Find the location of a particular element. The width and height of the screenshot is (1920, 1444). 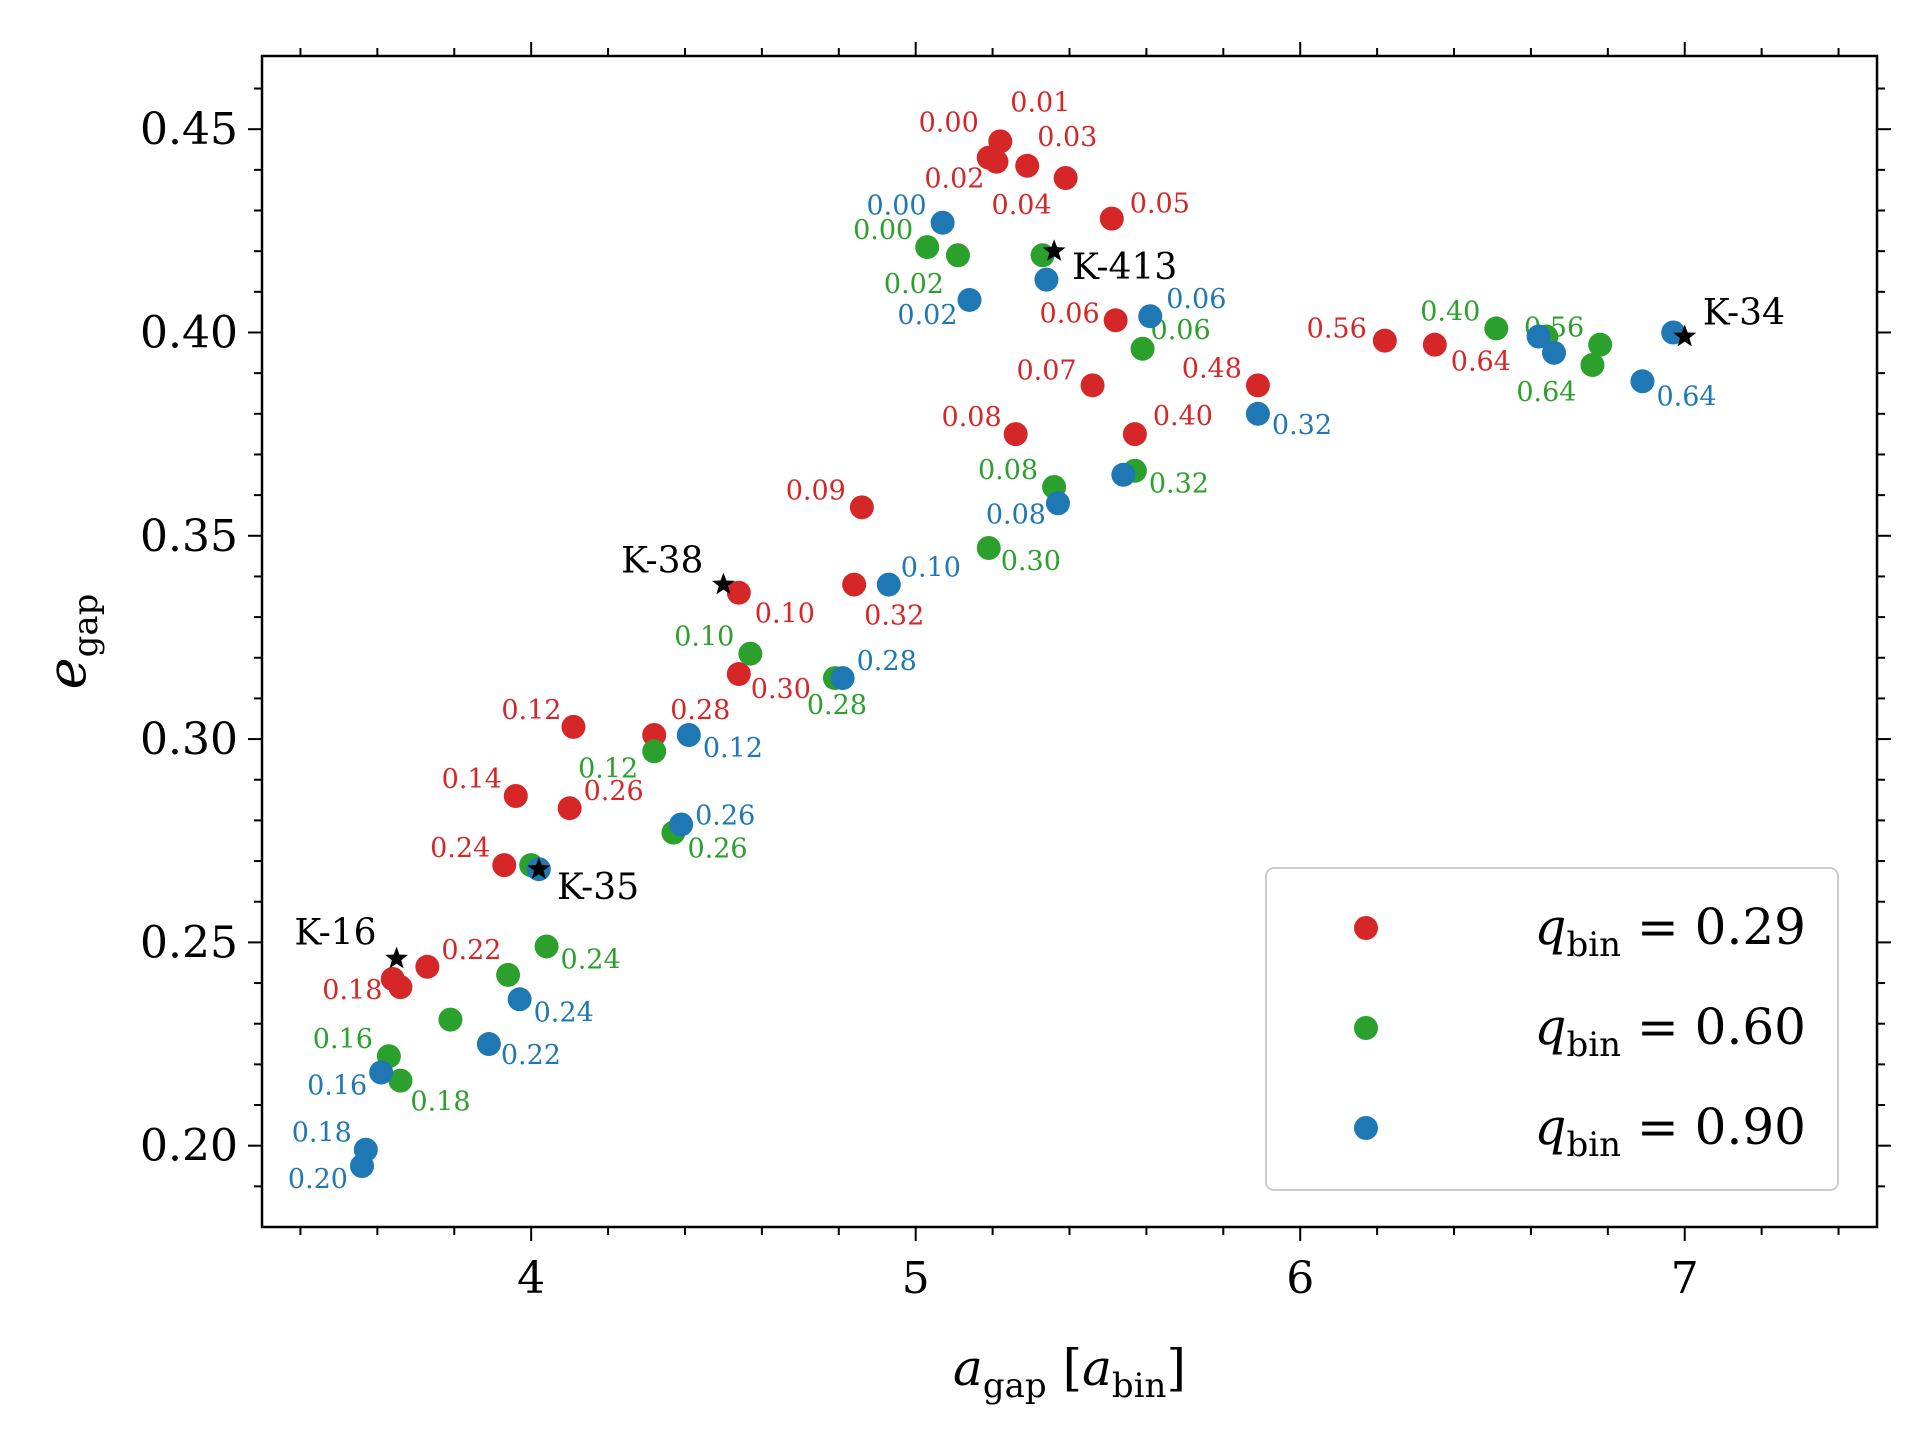

data-label: 0.20 is located at coordinates (318, 1179).